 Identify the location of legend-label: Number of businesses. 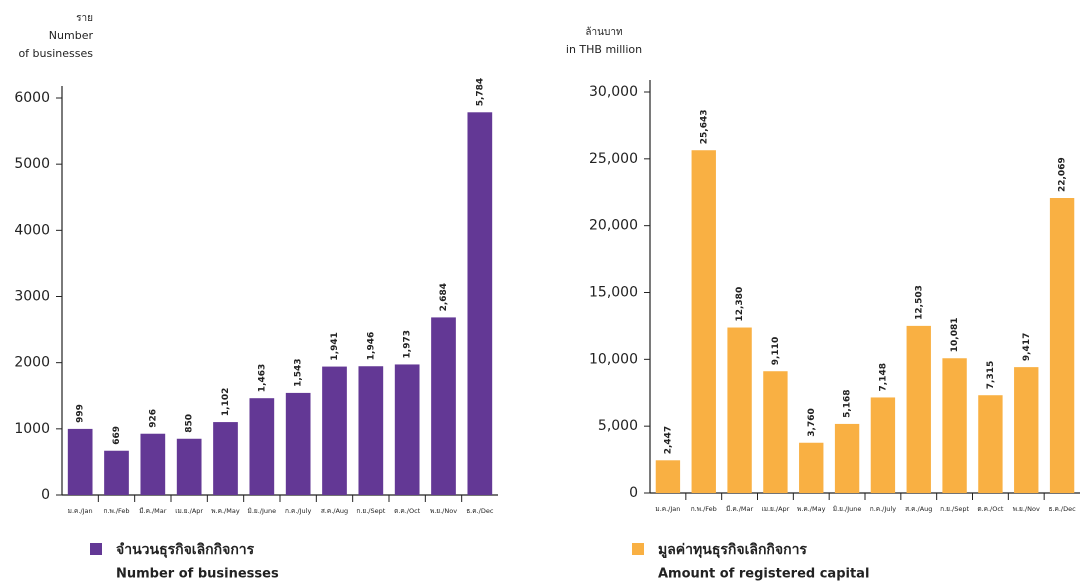
(197, 574).